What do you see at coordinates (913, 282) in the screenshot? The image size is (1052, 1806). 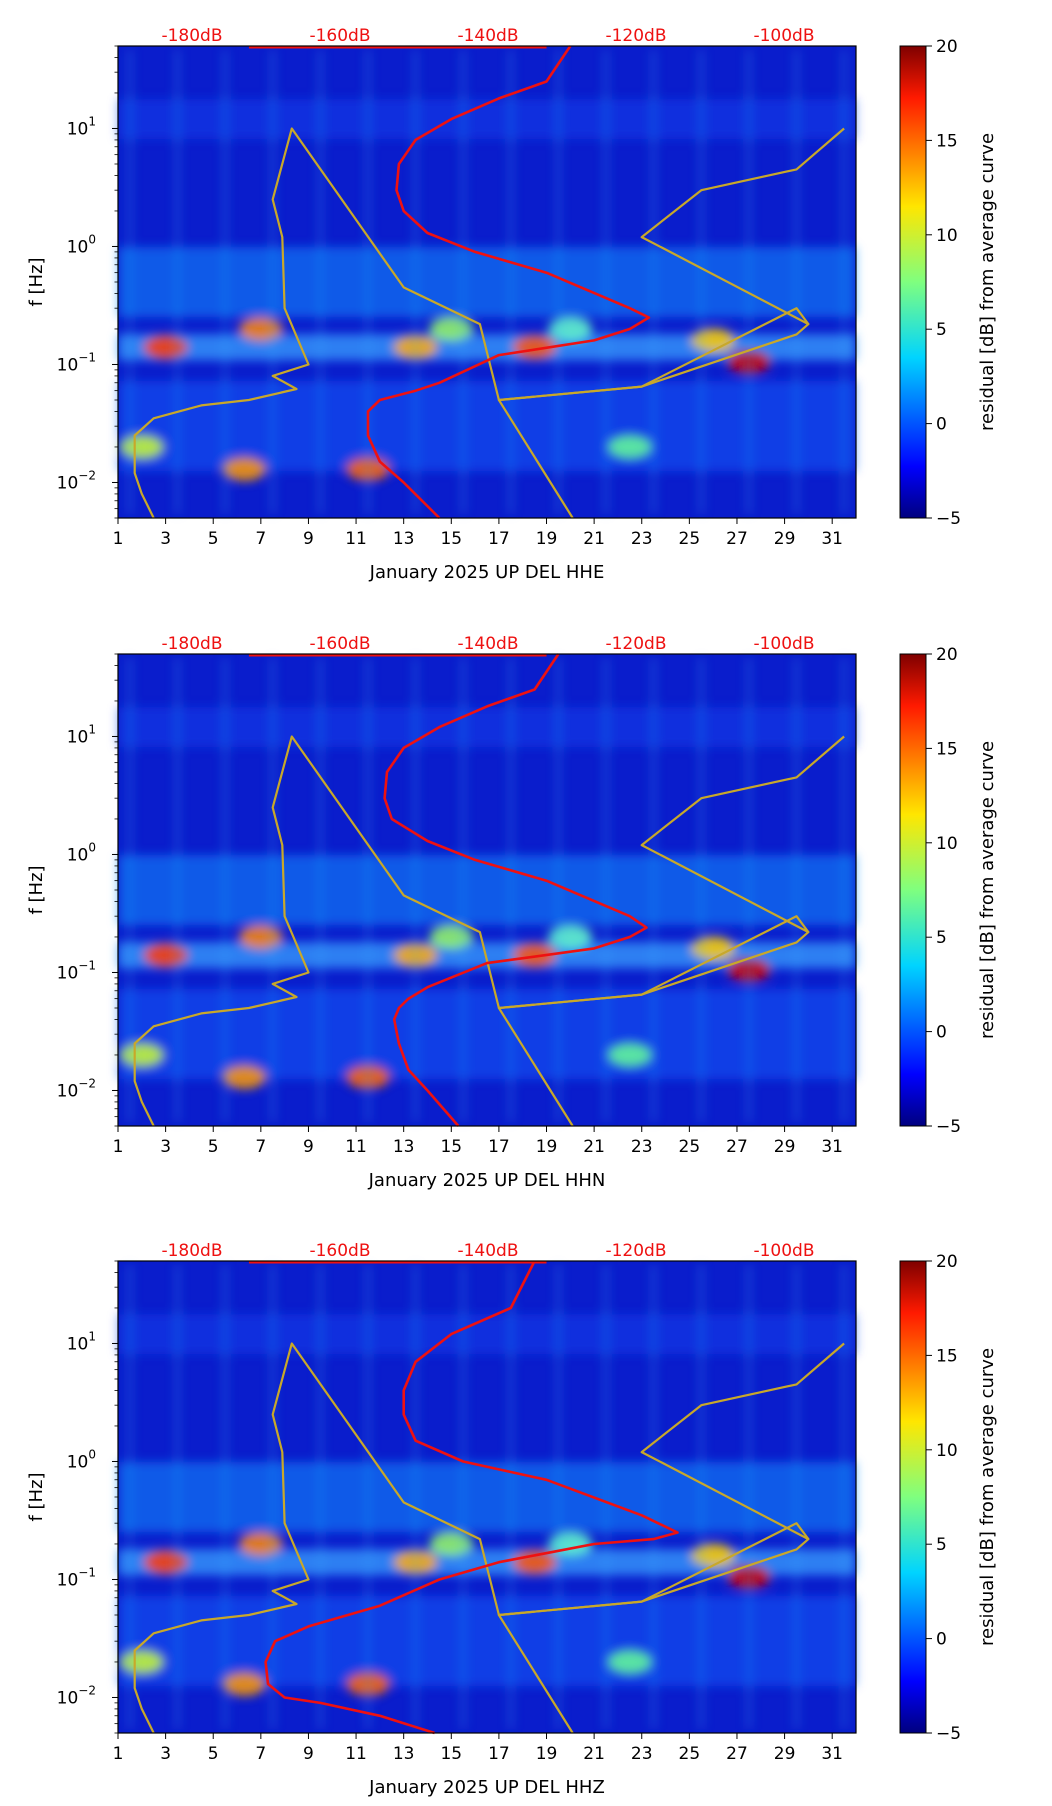 I see `colorbar` at bounding box center [913, 282].